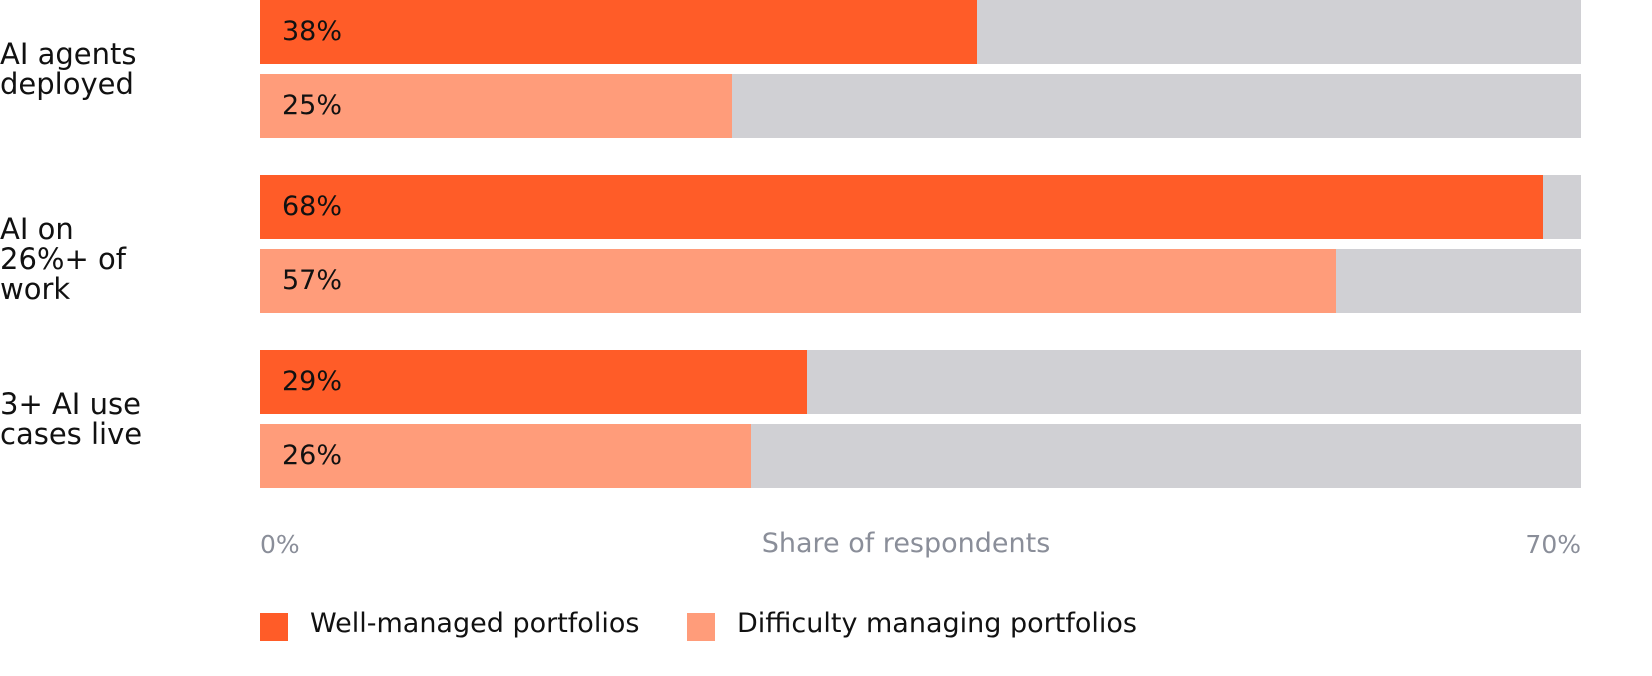 This screenshot has height=676, width=1652. Describe the element at coordinates (937, 623) in the screenshot. I see `legend-label: Difficulty managing portfolios` at that location.